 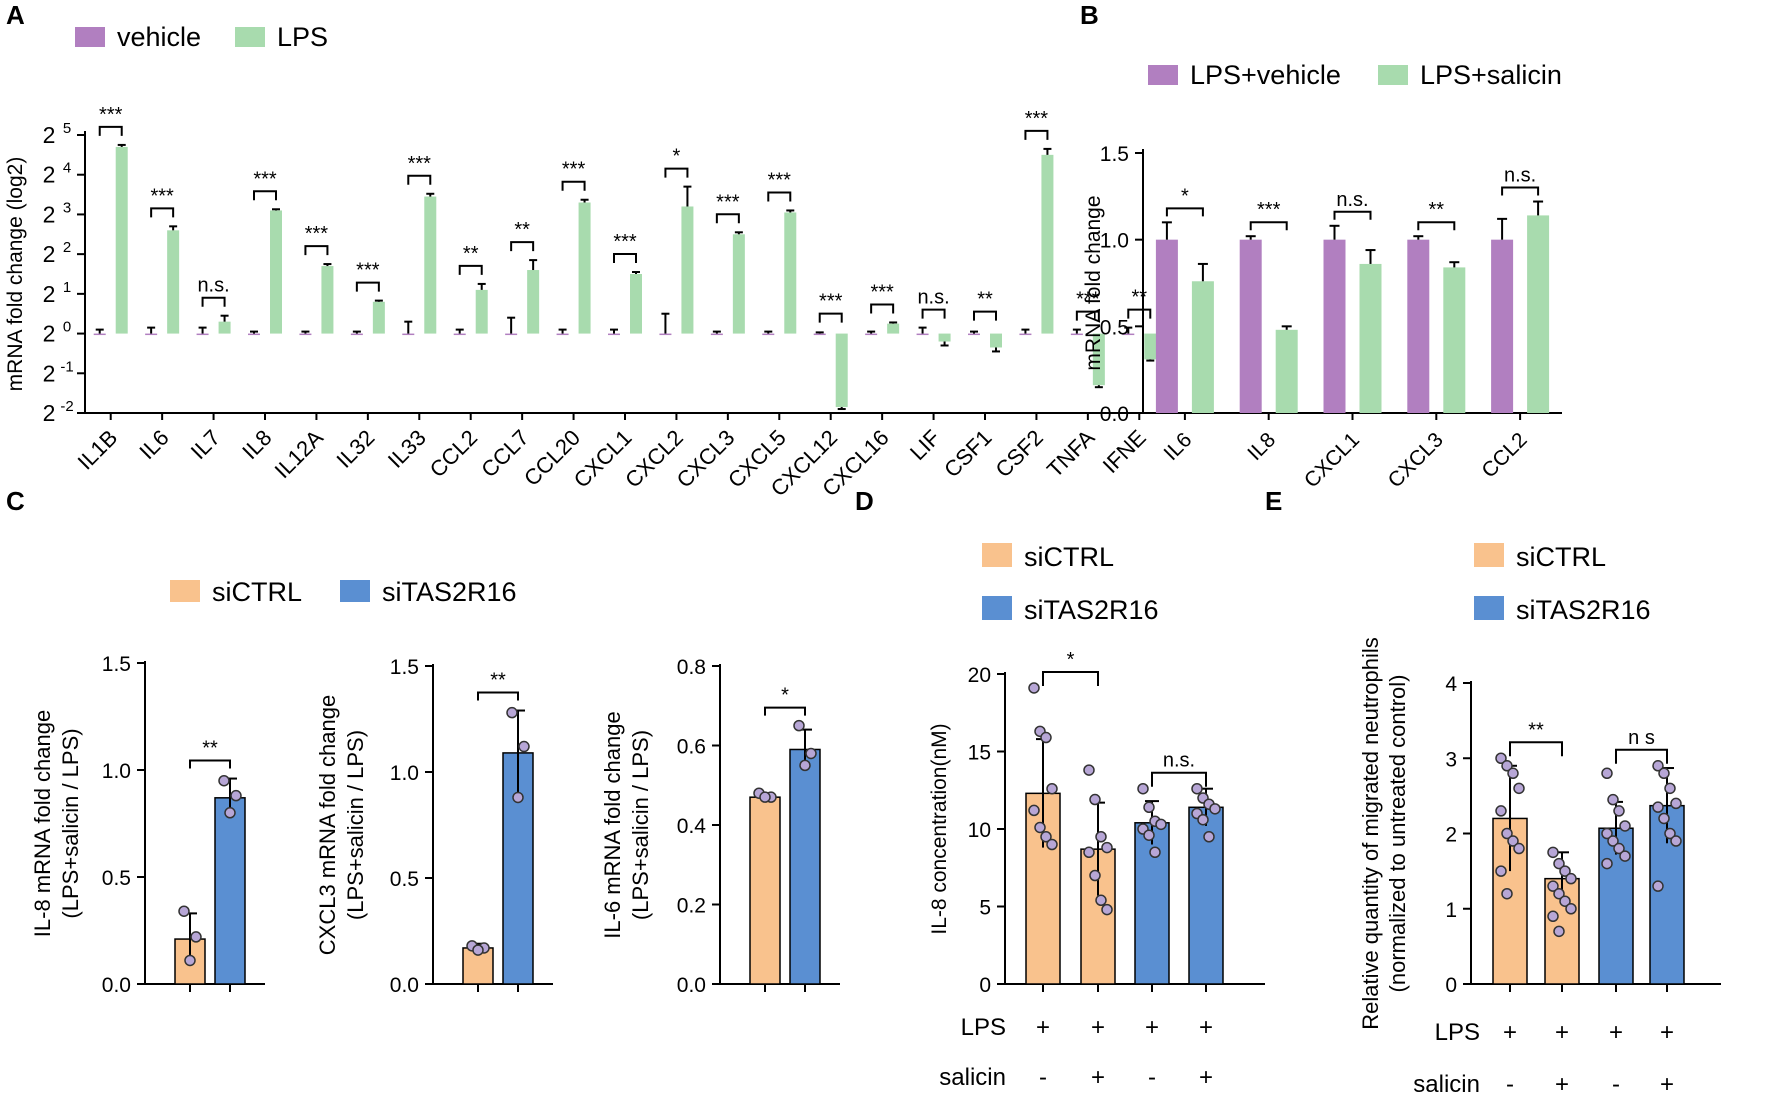 What do you see at coordinates (159, 37) in the screenshot?
I see `legend-a-vehicle-label: vehicle` at bounding box center [159, 37].